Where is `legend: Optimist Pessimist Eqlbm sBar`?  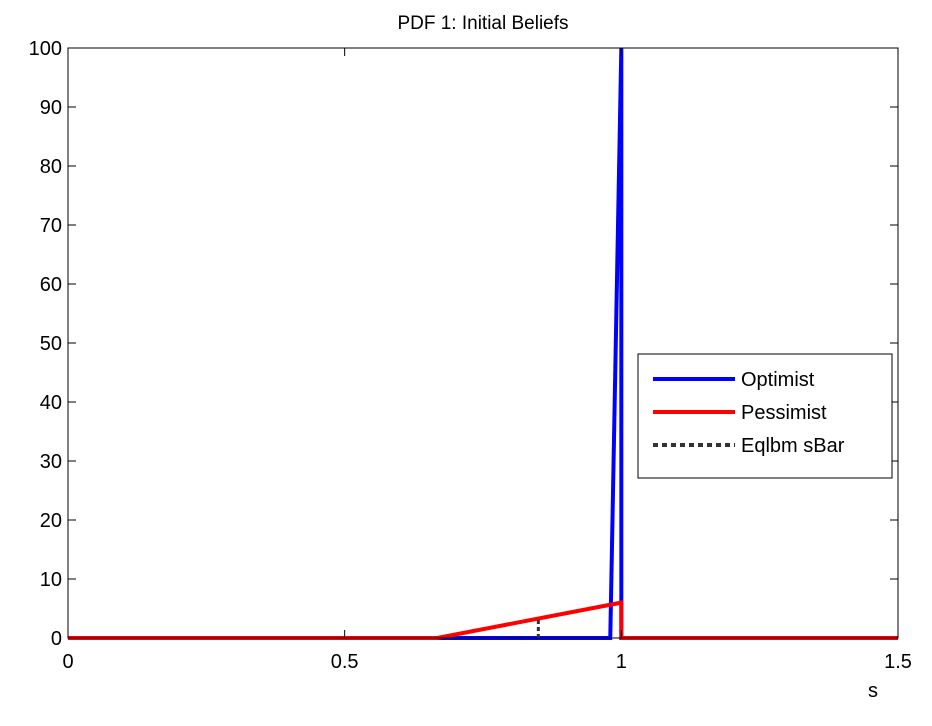
legend: Optimist Pessimist Eqlbm sBar is located at coordinates (765, 416).